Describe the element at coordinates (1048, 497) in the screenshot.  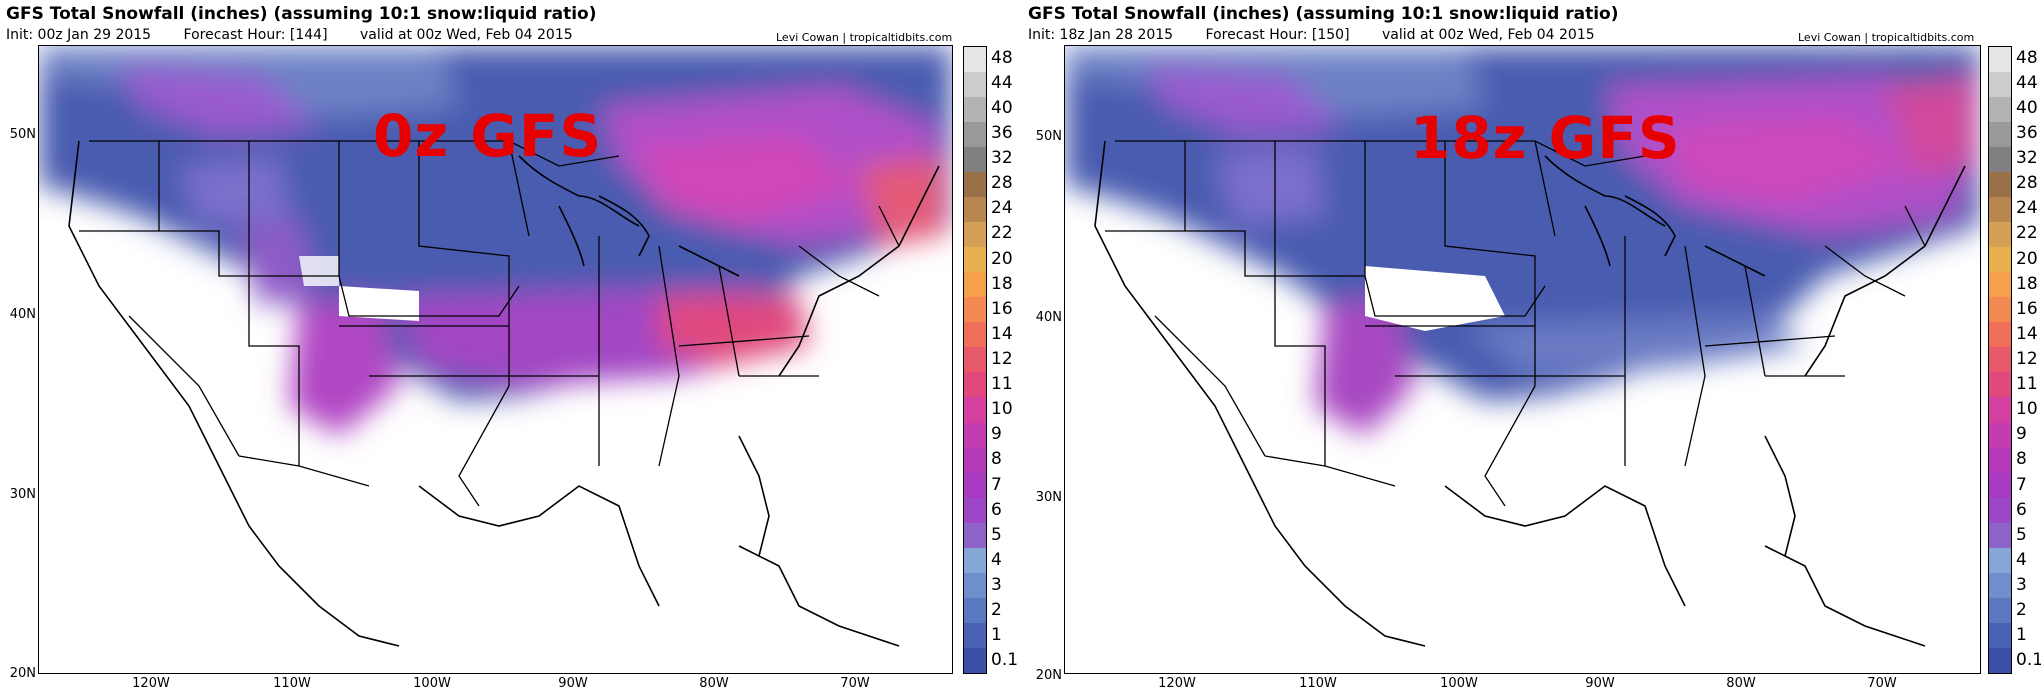
I see `lat-label-30: 30N` at that location.